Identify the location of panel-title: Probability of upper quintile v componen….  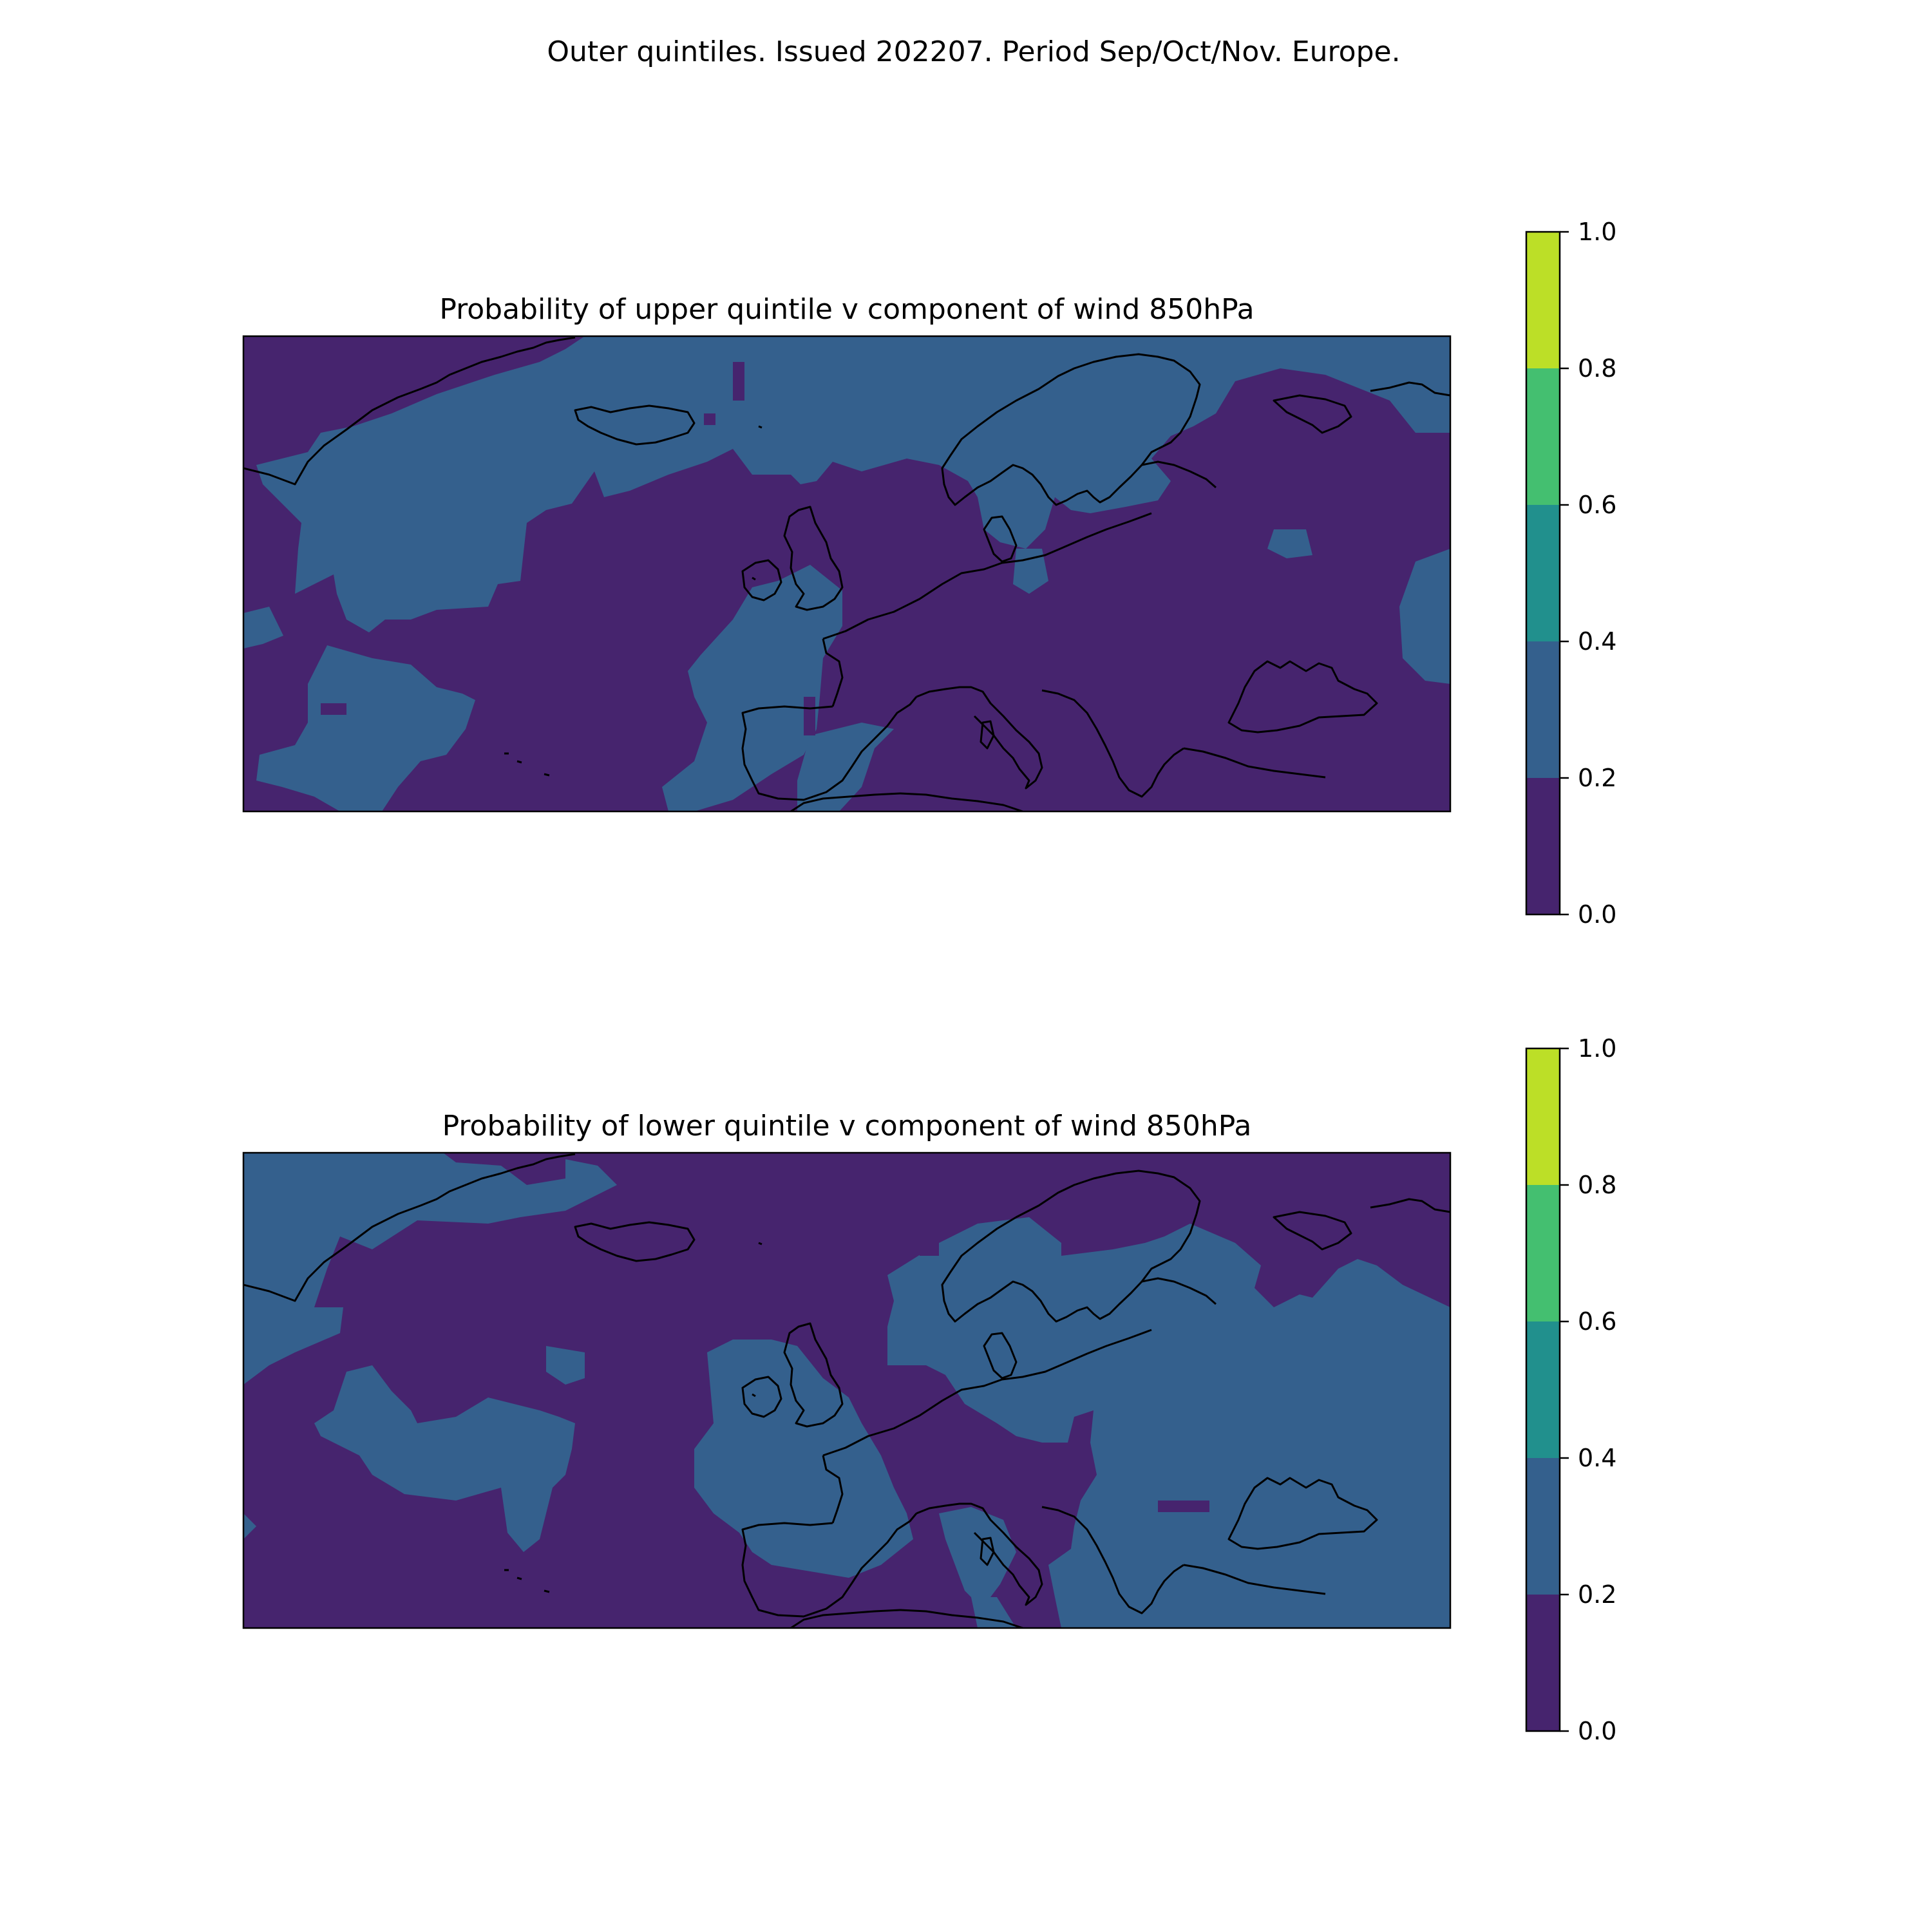
(846, 309).